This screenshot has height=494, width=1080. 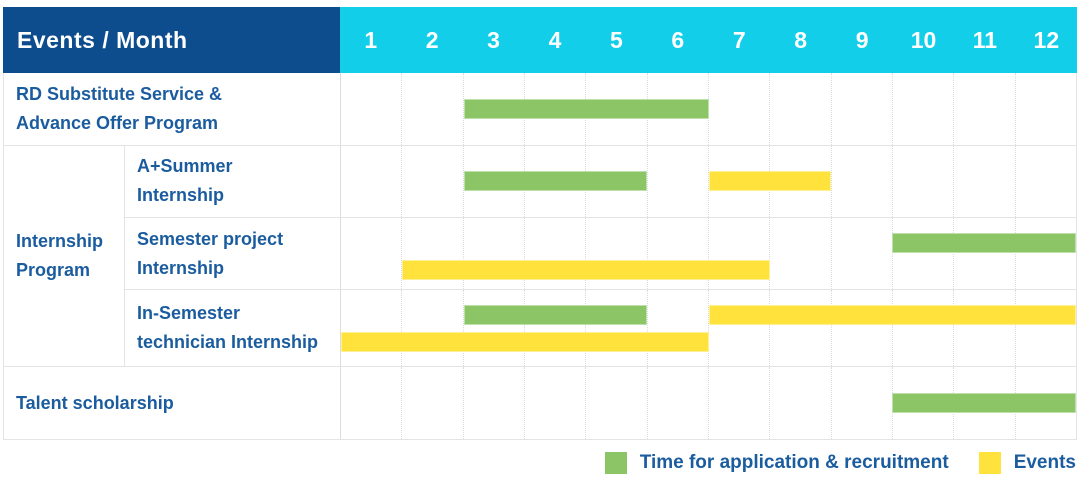 I want to click on gantt-bar-yellow-m7-m12, so click(x=892, y=315).